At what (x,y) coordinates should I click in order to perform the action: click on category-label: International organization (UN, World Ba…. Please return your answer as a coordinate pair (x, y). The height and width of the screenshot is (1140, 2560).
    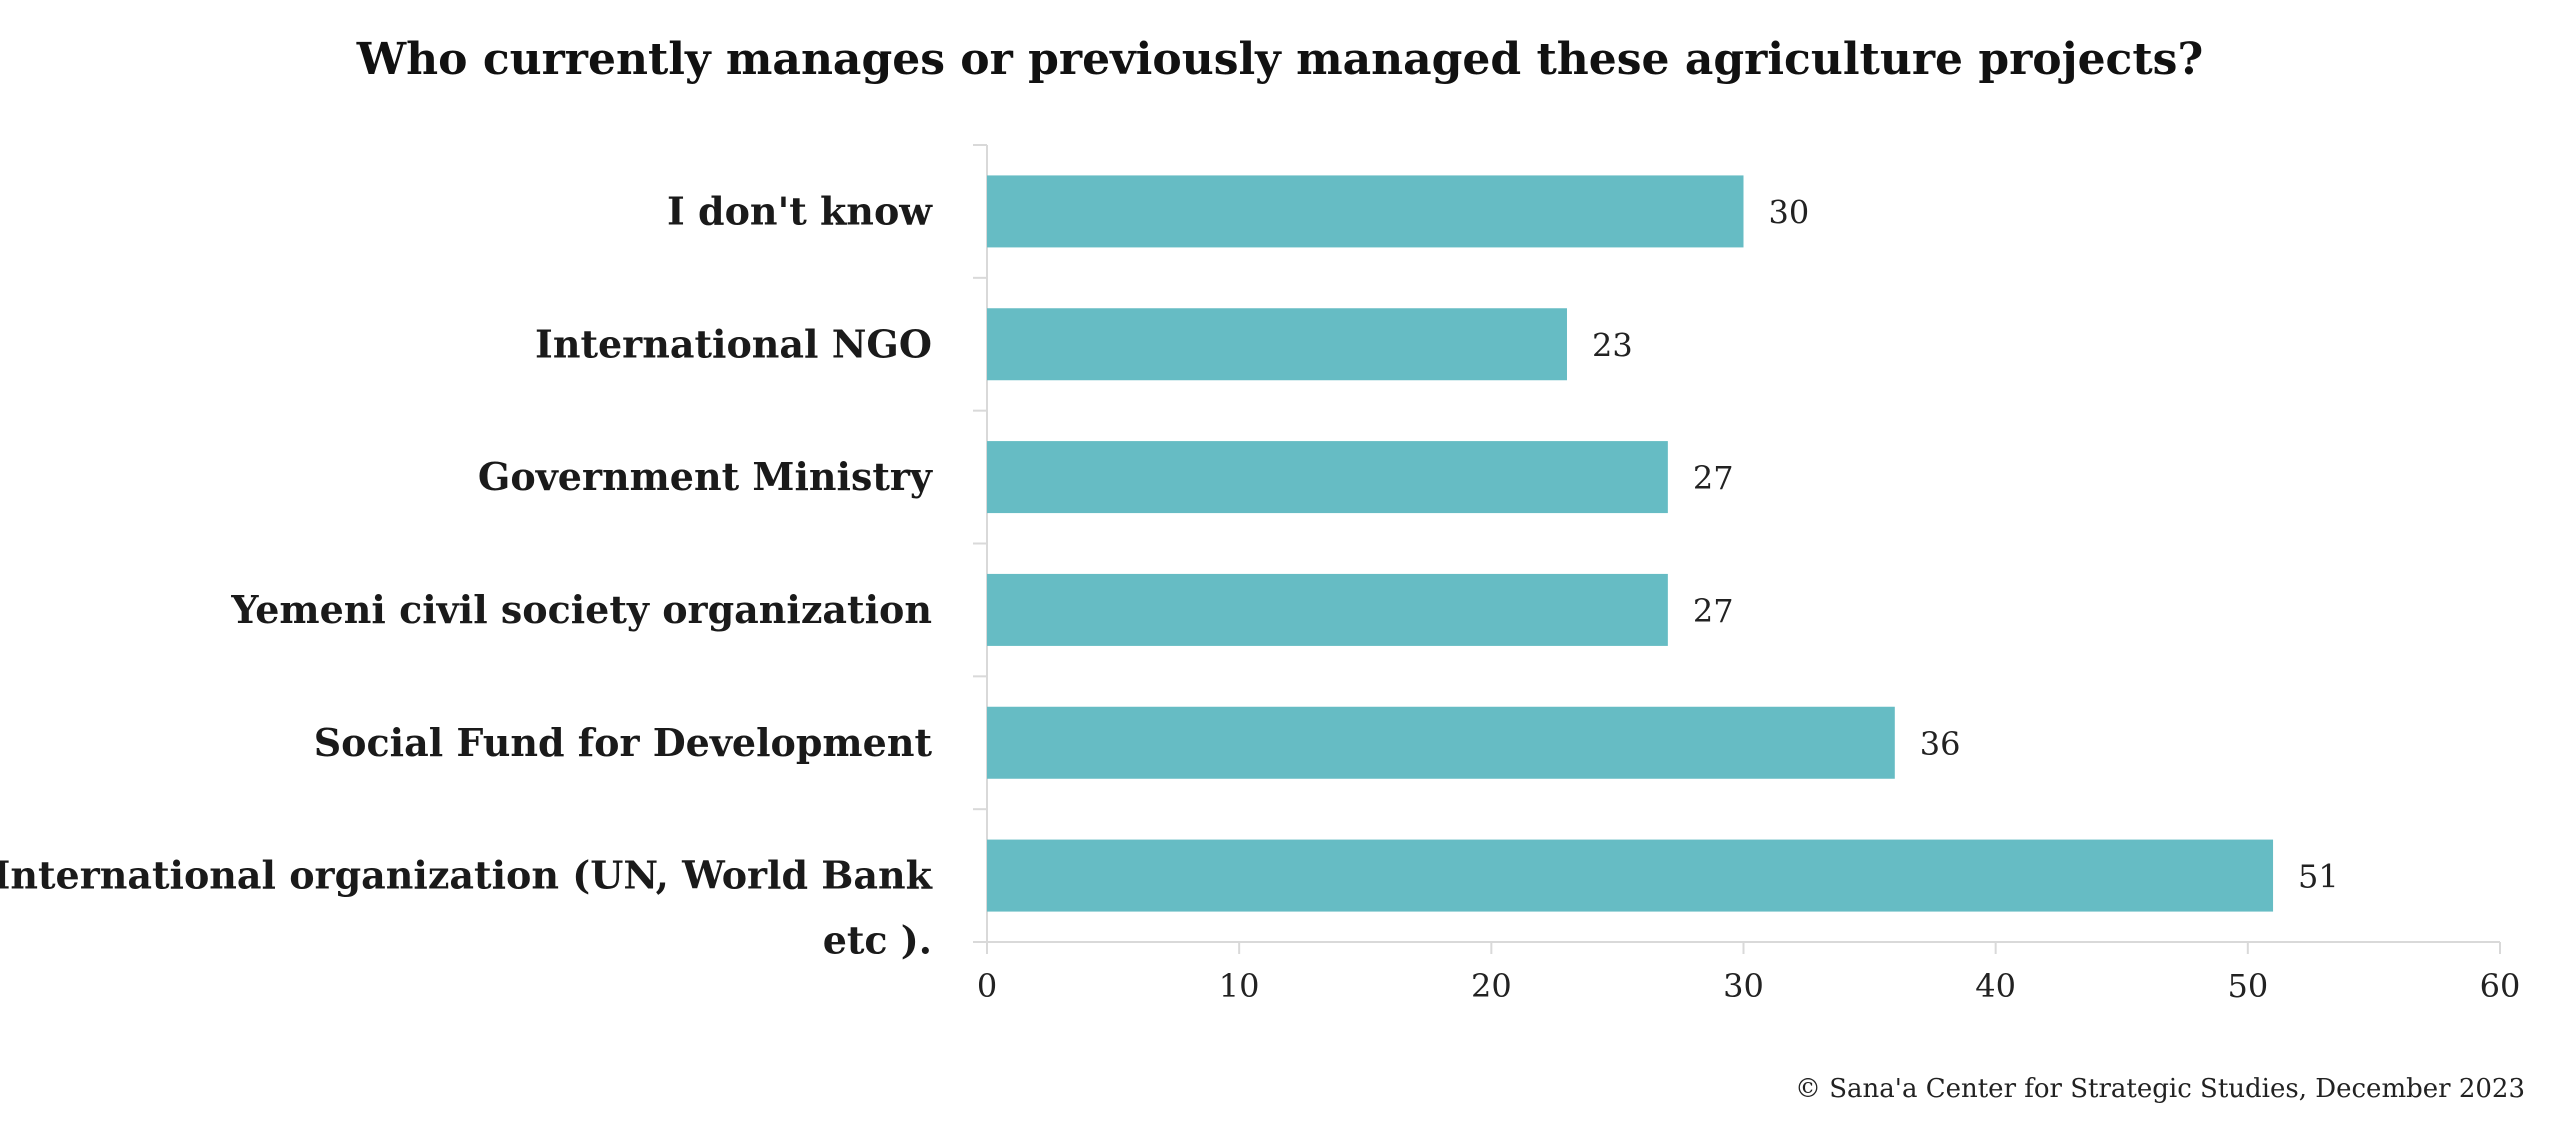
    Looking at the image, I should click on (466, 908).